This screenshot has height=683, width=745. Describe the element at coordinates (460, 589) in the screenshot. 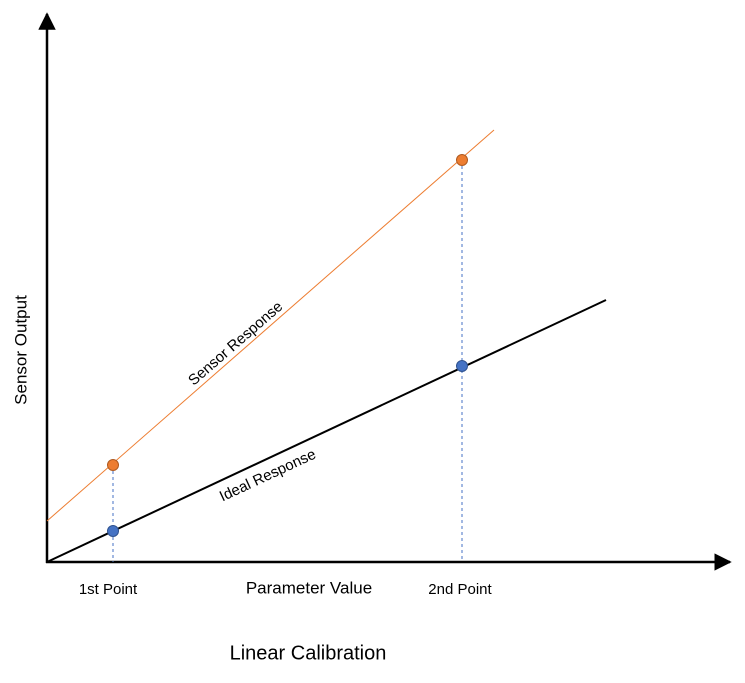

I see `point-label: 2nd Point` at that location.